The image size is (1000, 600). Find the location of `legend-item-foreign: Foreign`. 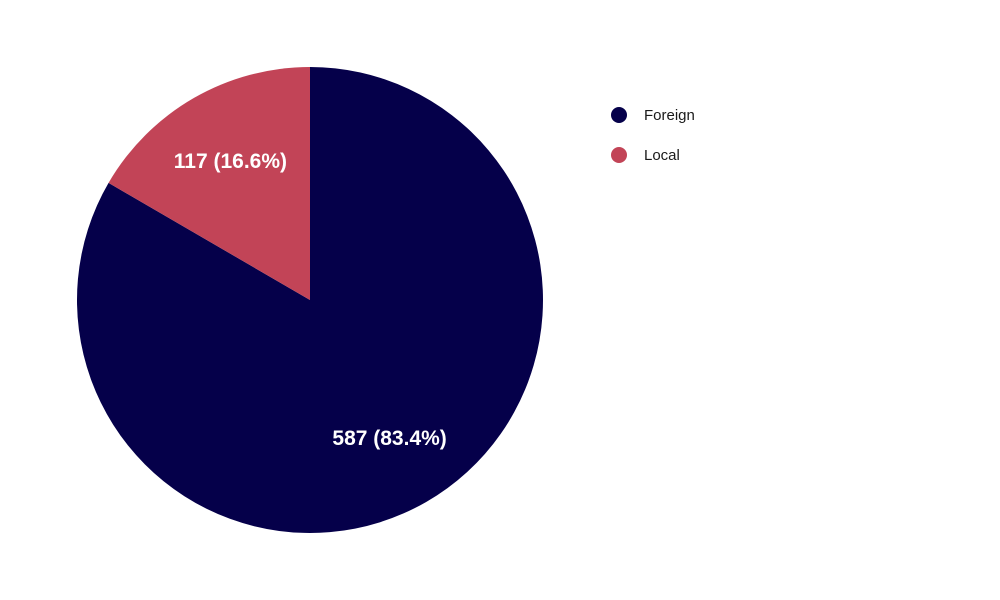

legend-item-foreign: Foreign is located at coordinates (653, 115).